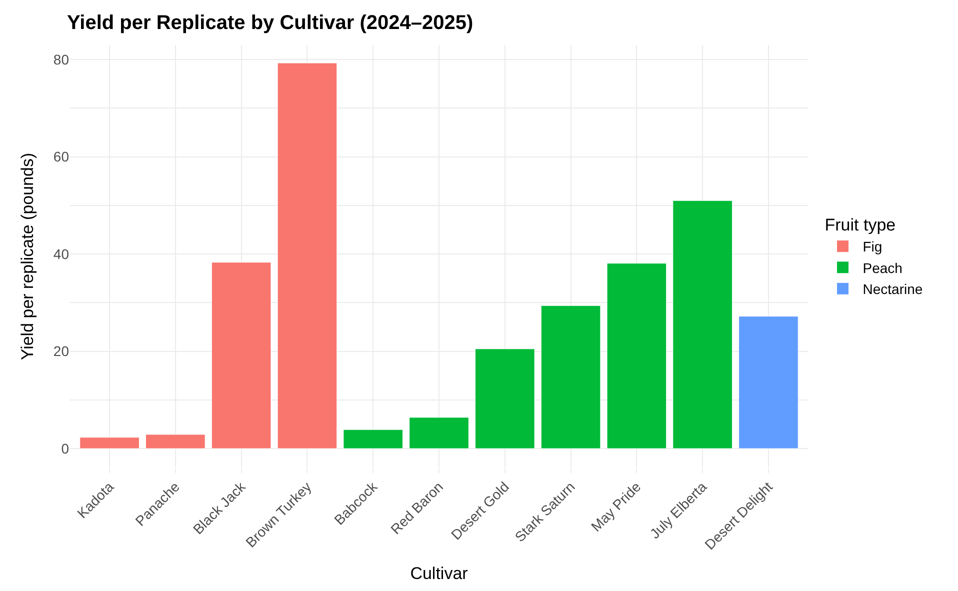 The height and width of the screenshot is (591, 958). Describe the element at coordinates (27, 256) in the screenshot. I see `y-axis-title: Yield per replicate (pounds)` at that location.